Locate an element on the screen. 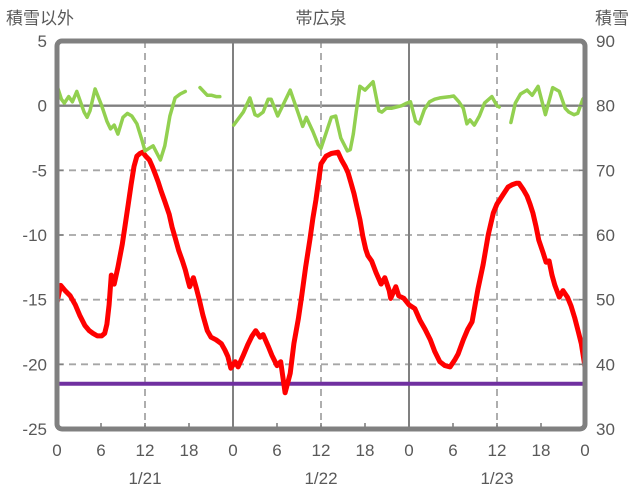 The width and height of the screenshot is (636, 501). green-line-seg2 is located at coordinates (210, 92).